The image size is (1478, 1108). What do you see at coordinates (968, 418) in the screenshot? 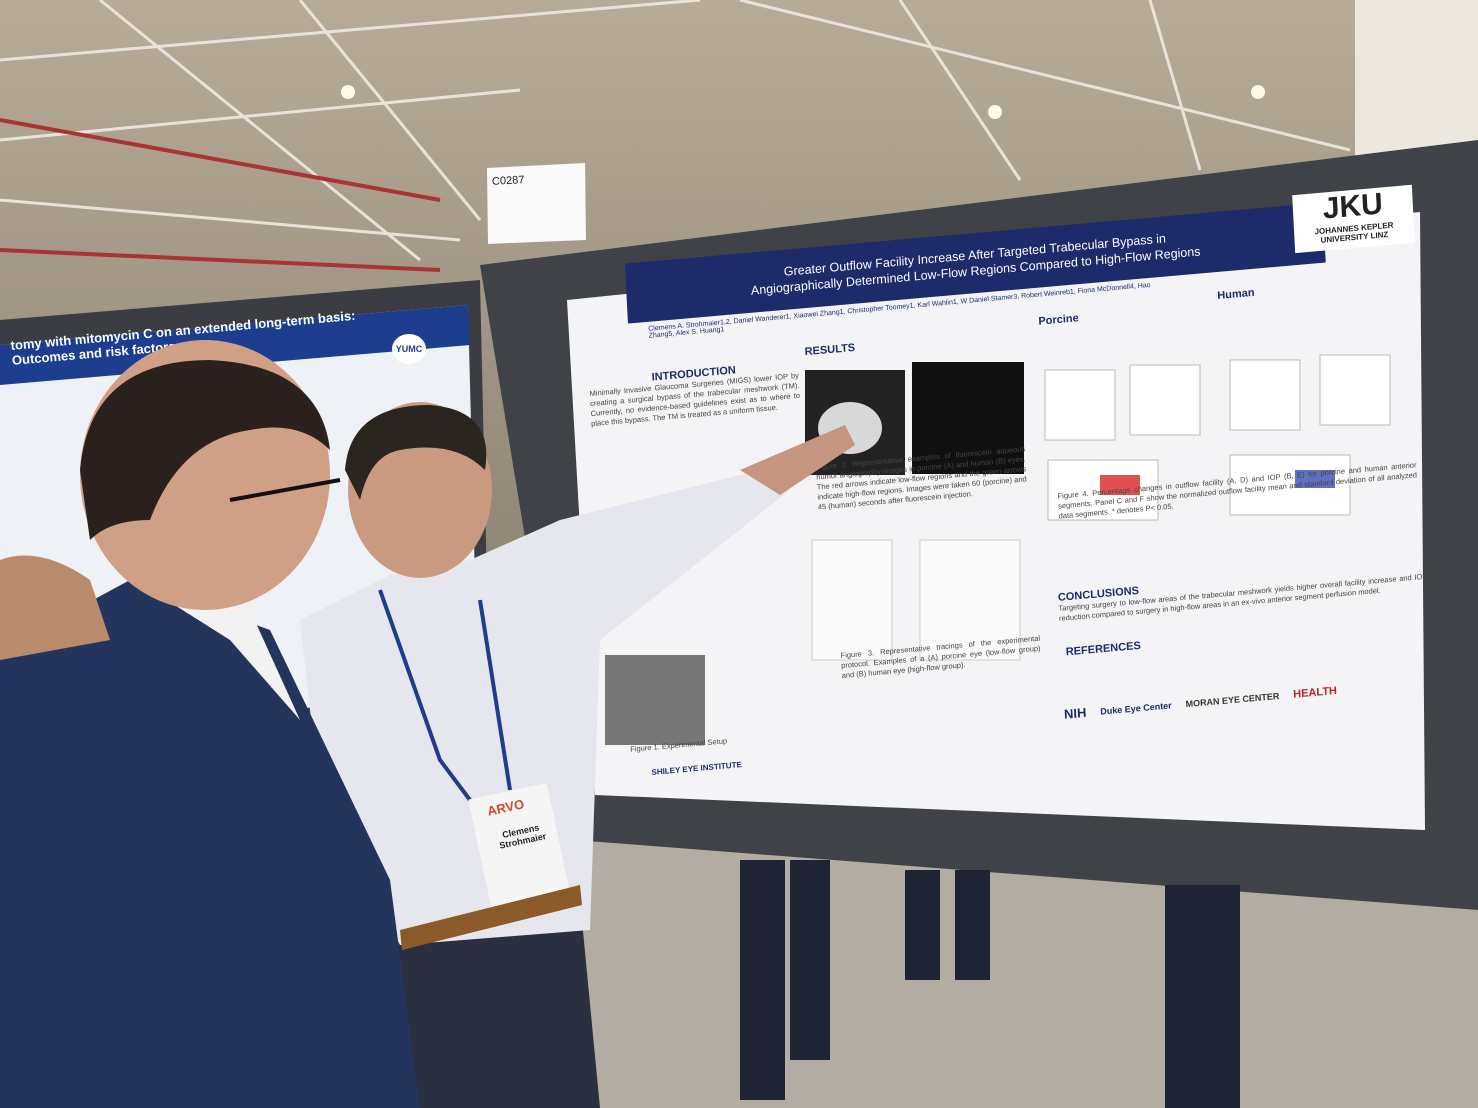
I see `poster-image` at bounding box center [968, 418].